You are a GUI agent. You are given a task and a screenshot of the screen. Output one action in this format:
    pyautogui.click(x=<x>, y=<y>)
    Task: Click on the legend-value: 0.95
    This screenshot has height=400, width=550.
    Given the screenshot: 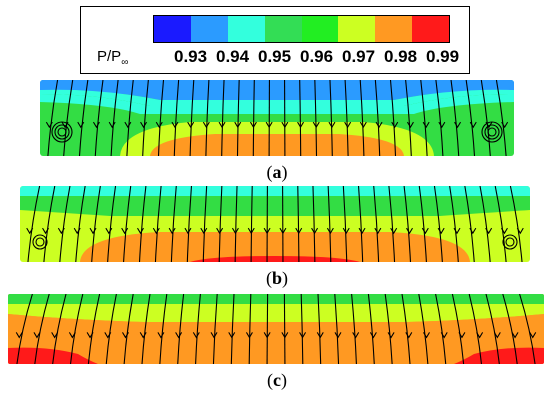 What is the action you would take?
    pyautogui.click(x=275, y=56)
    